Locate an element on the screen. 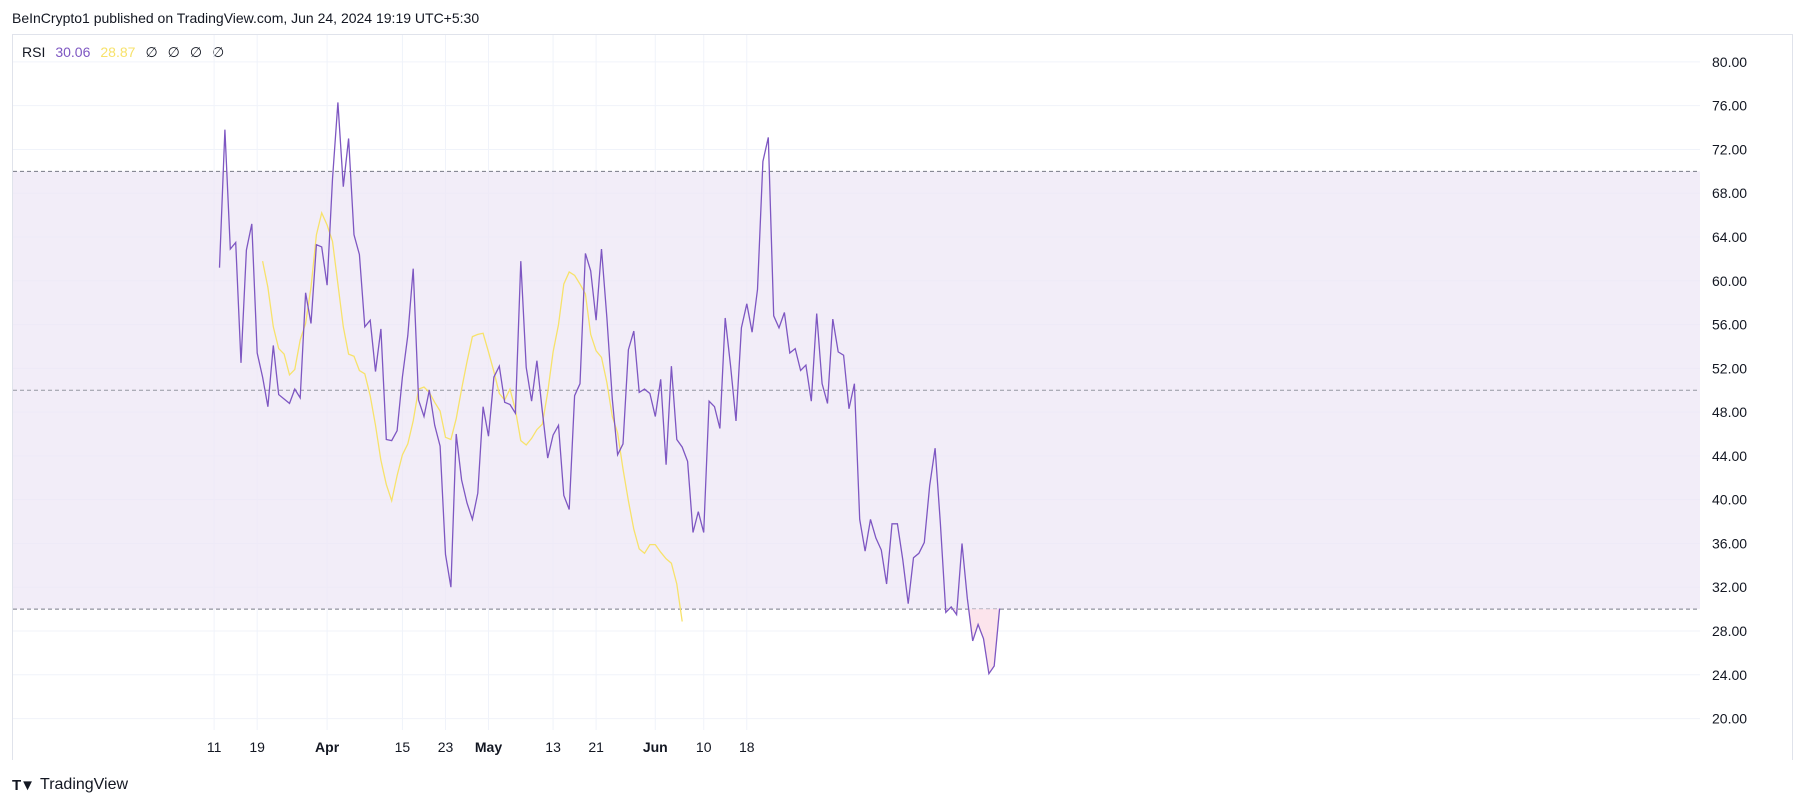 The image size is (1805, 808). y-tick-label: 60.00 is located at coordinates (1729, 281).